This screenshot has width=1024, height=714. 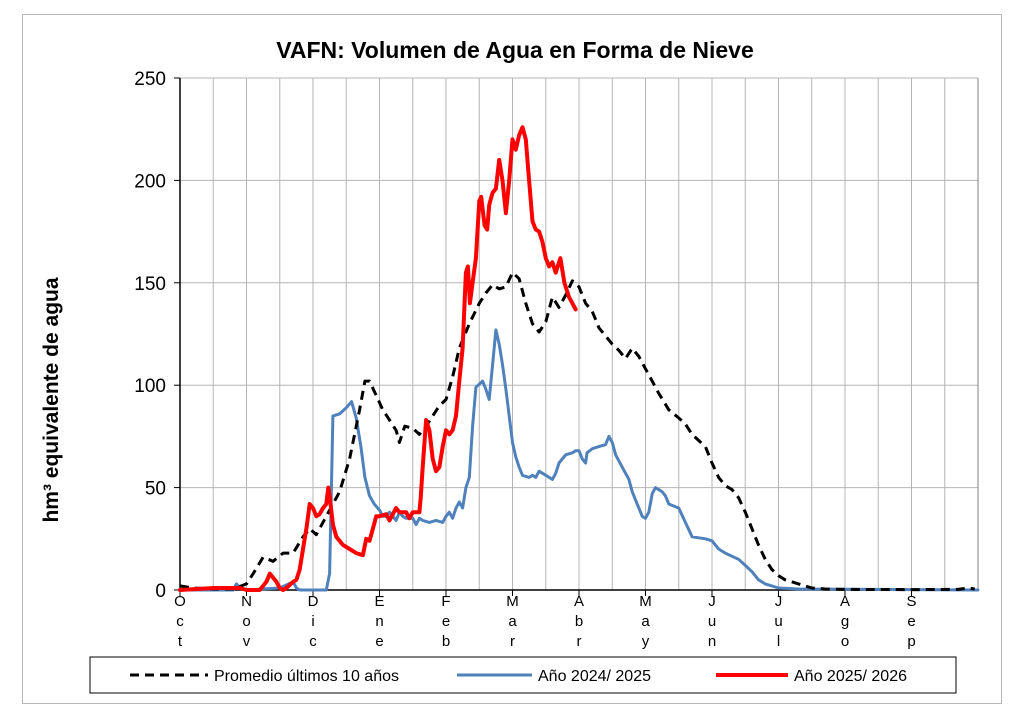 I want to click on y-axis-label: hm³ equivalente de agua, so click(x=51, y=399).